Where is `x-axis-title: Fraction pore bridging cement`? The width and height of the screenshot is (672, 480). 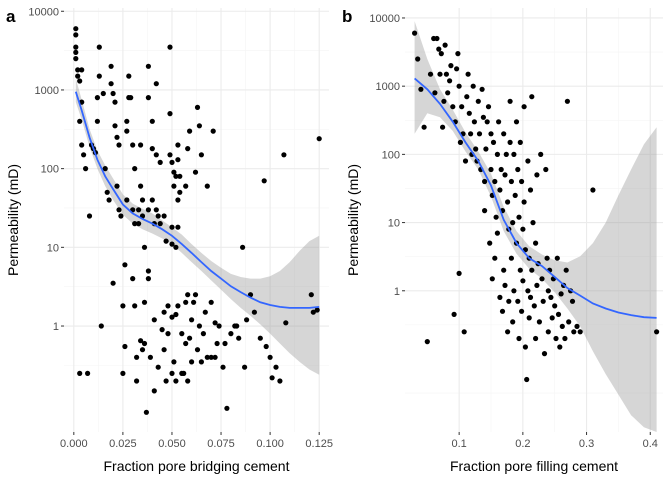 x-axis-title: Fraction pore bridging cement is located at coordinates (197, 466).